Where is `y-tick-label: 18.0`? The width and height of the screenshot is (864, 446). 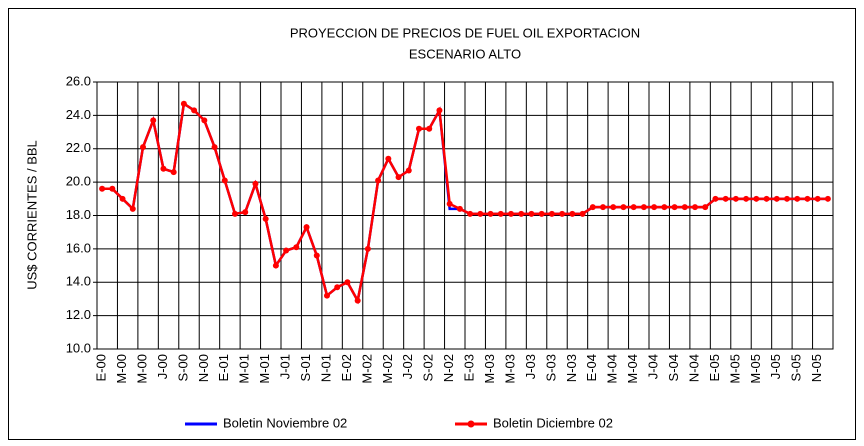 y-tick-label: 18.0 is located at coordinates (78, 214).